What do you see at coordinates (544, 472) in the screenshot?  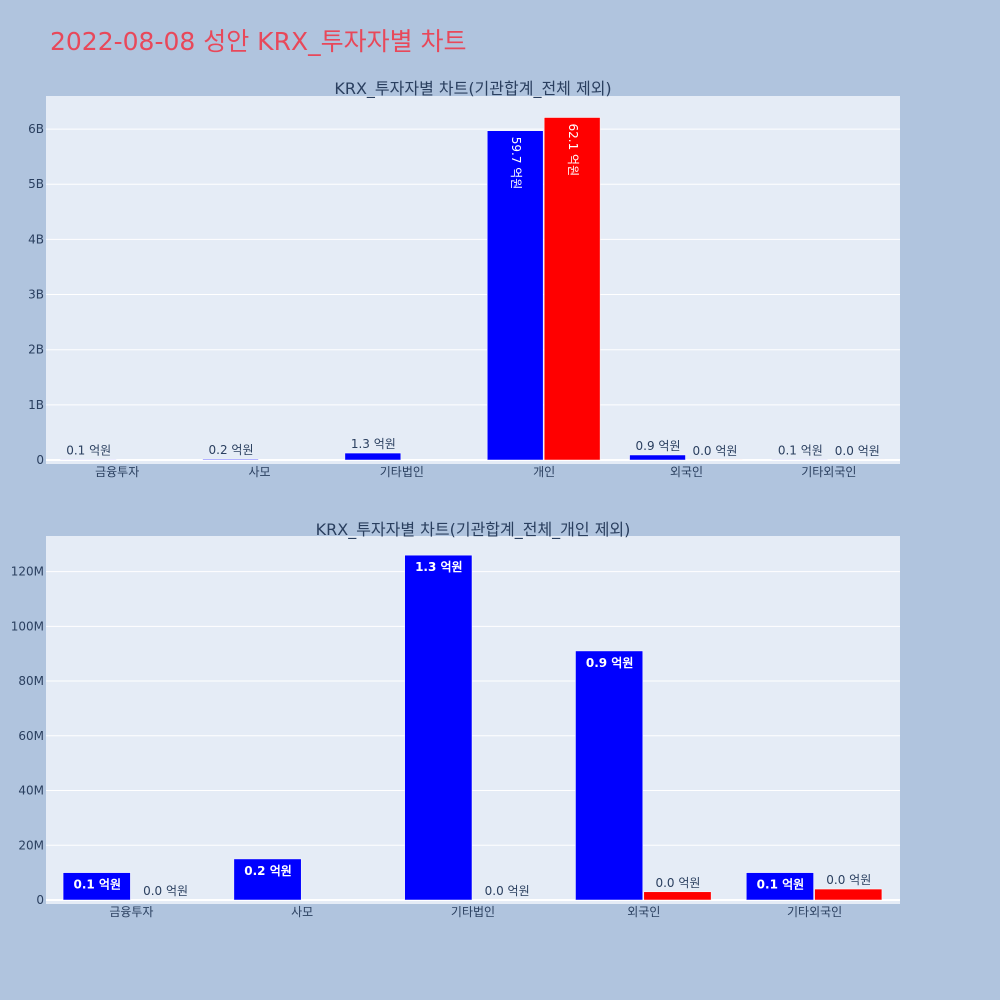 I see `x-tick-label: 개인` at bounding box center [544, 472].